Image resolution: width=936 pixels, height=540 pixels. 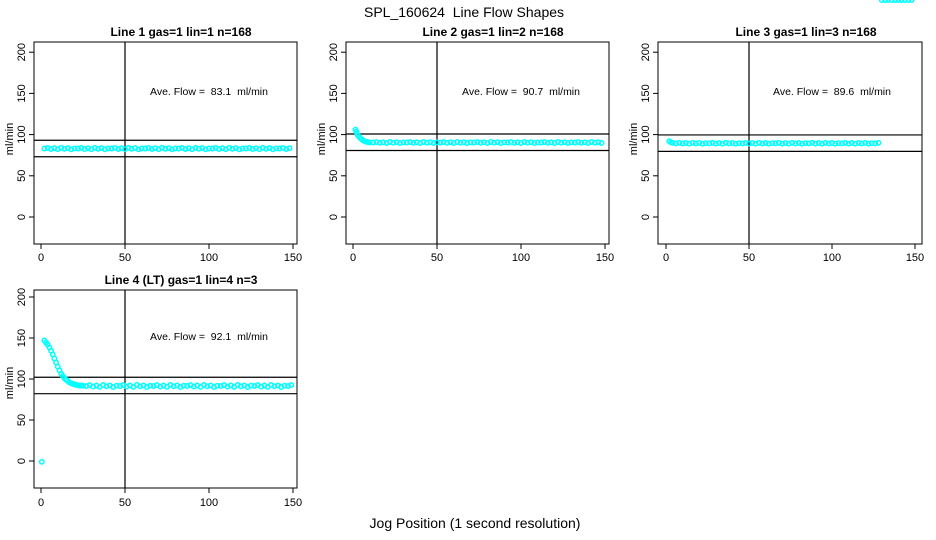 What do you see at coordinates (634, 139) in the screenshot?
I see `panel3-y-axis-label: ml/min` at bounding box center [634, 139].